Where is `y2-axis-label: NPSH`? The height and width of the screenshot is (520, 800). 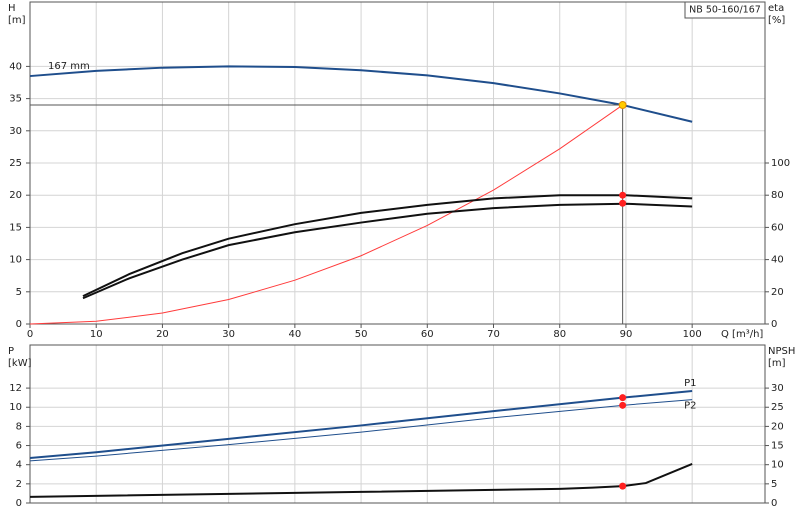
y2-axis-label: NPSH is located at coordinates (781, 351).